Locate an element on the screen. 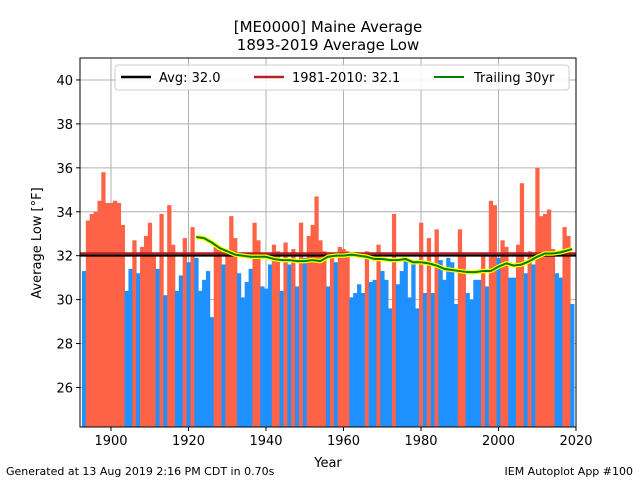 The height and width of the screenshot is (480, 640). bar-1918 is located at coordinates (181, 351).